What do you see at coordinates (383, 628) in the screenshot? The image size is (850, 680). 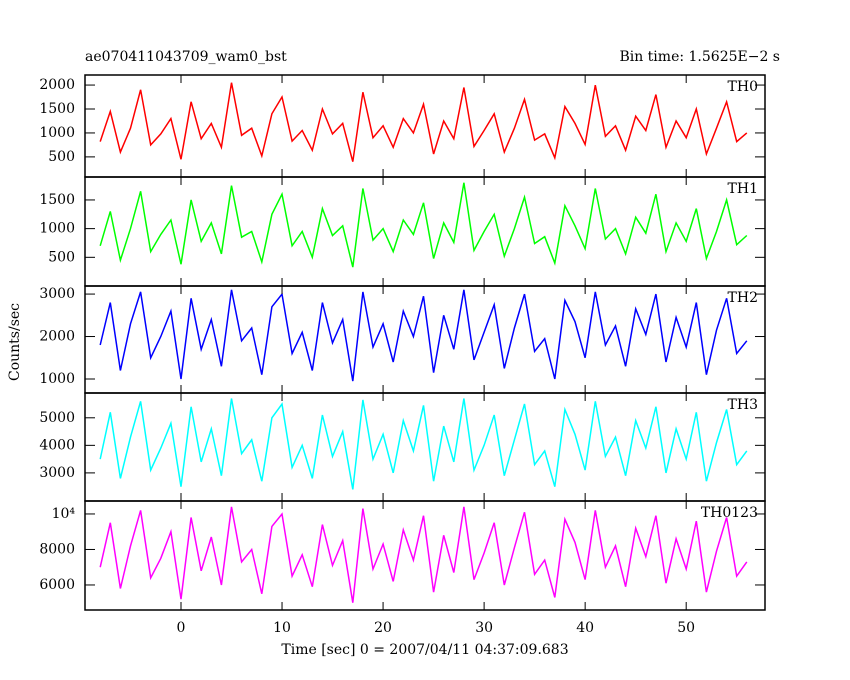 I see `x-tick-label: 20` at bounding box center [383, 628].